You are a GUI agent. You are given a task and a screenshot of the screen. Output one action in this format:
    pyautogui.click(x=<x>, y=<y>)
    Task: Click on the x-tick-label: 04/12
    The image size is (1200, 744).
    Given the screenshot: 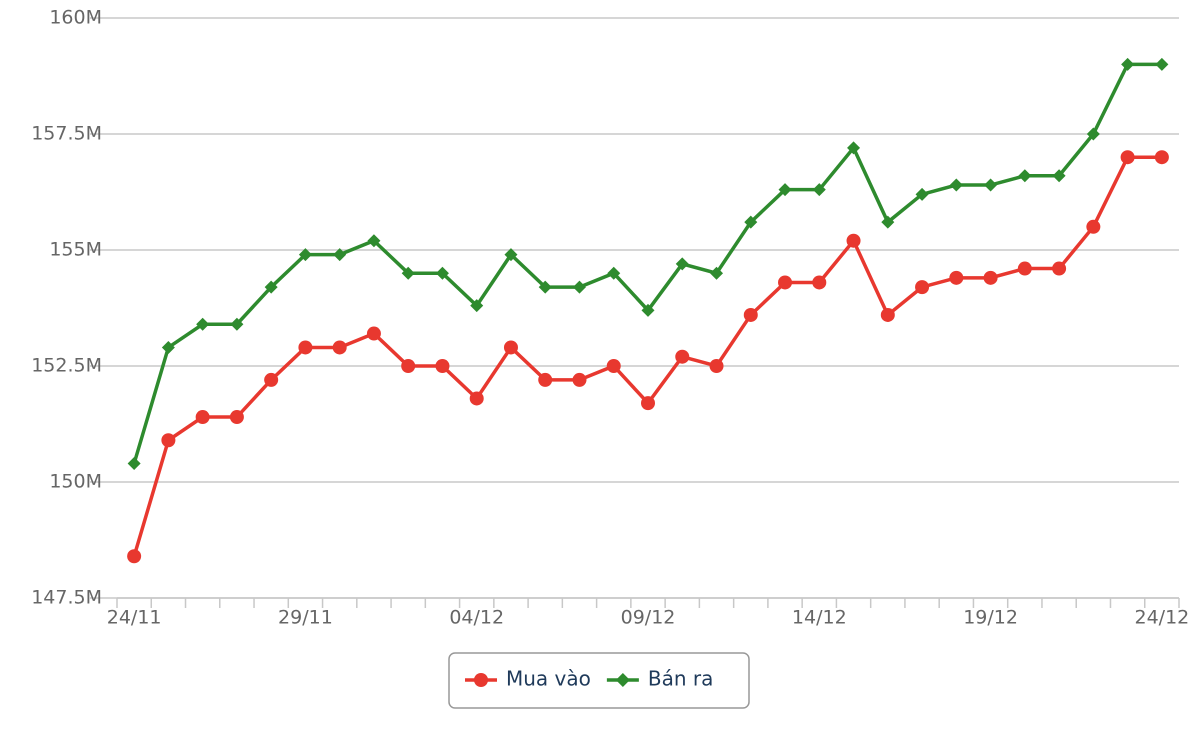 What is the action you would take?
    pyautogui.click(x=476, y=618)
    